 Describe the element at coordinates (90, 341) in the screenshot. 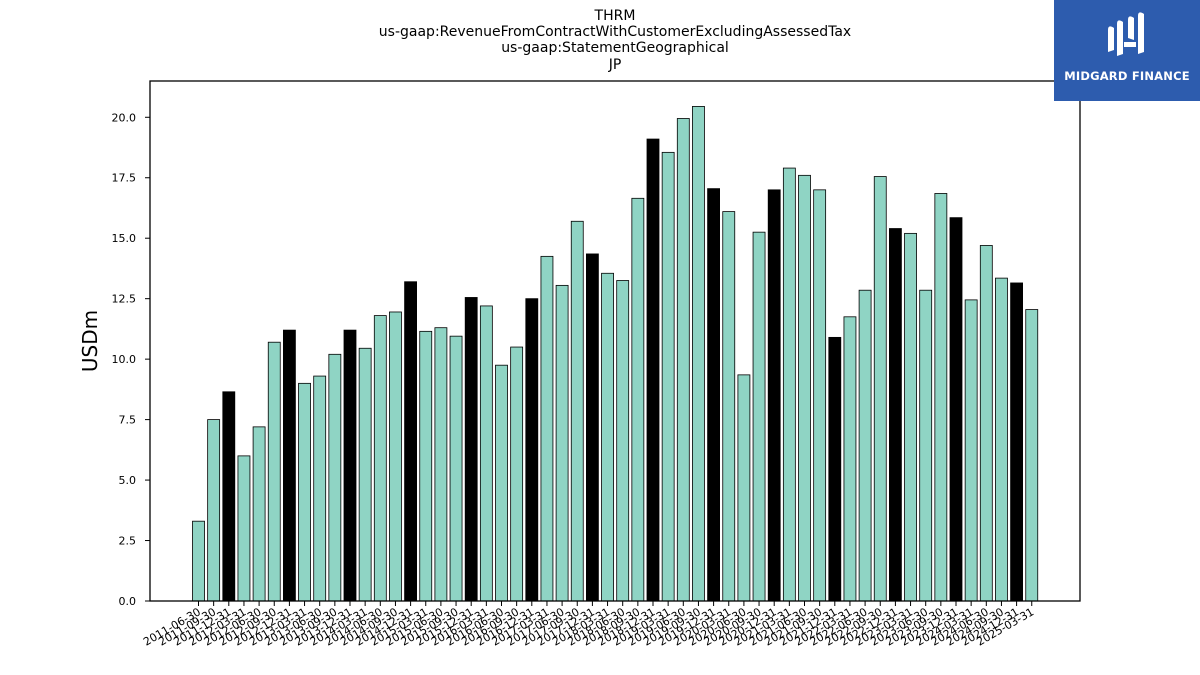

I see `y-axis-label: USDm` at that location.